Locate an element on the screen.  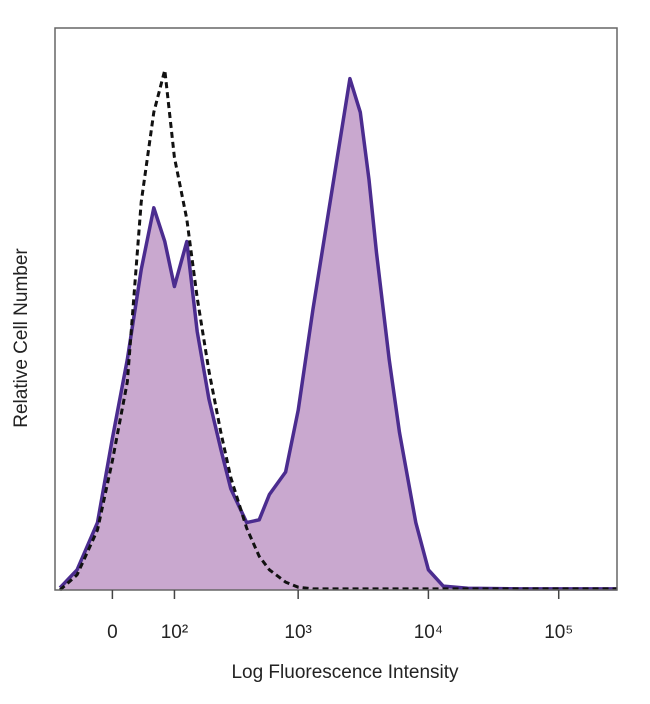
x-tick-label: 10⁴ is located at coordinates (428, 632).